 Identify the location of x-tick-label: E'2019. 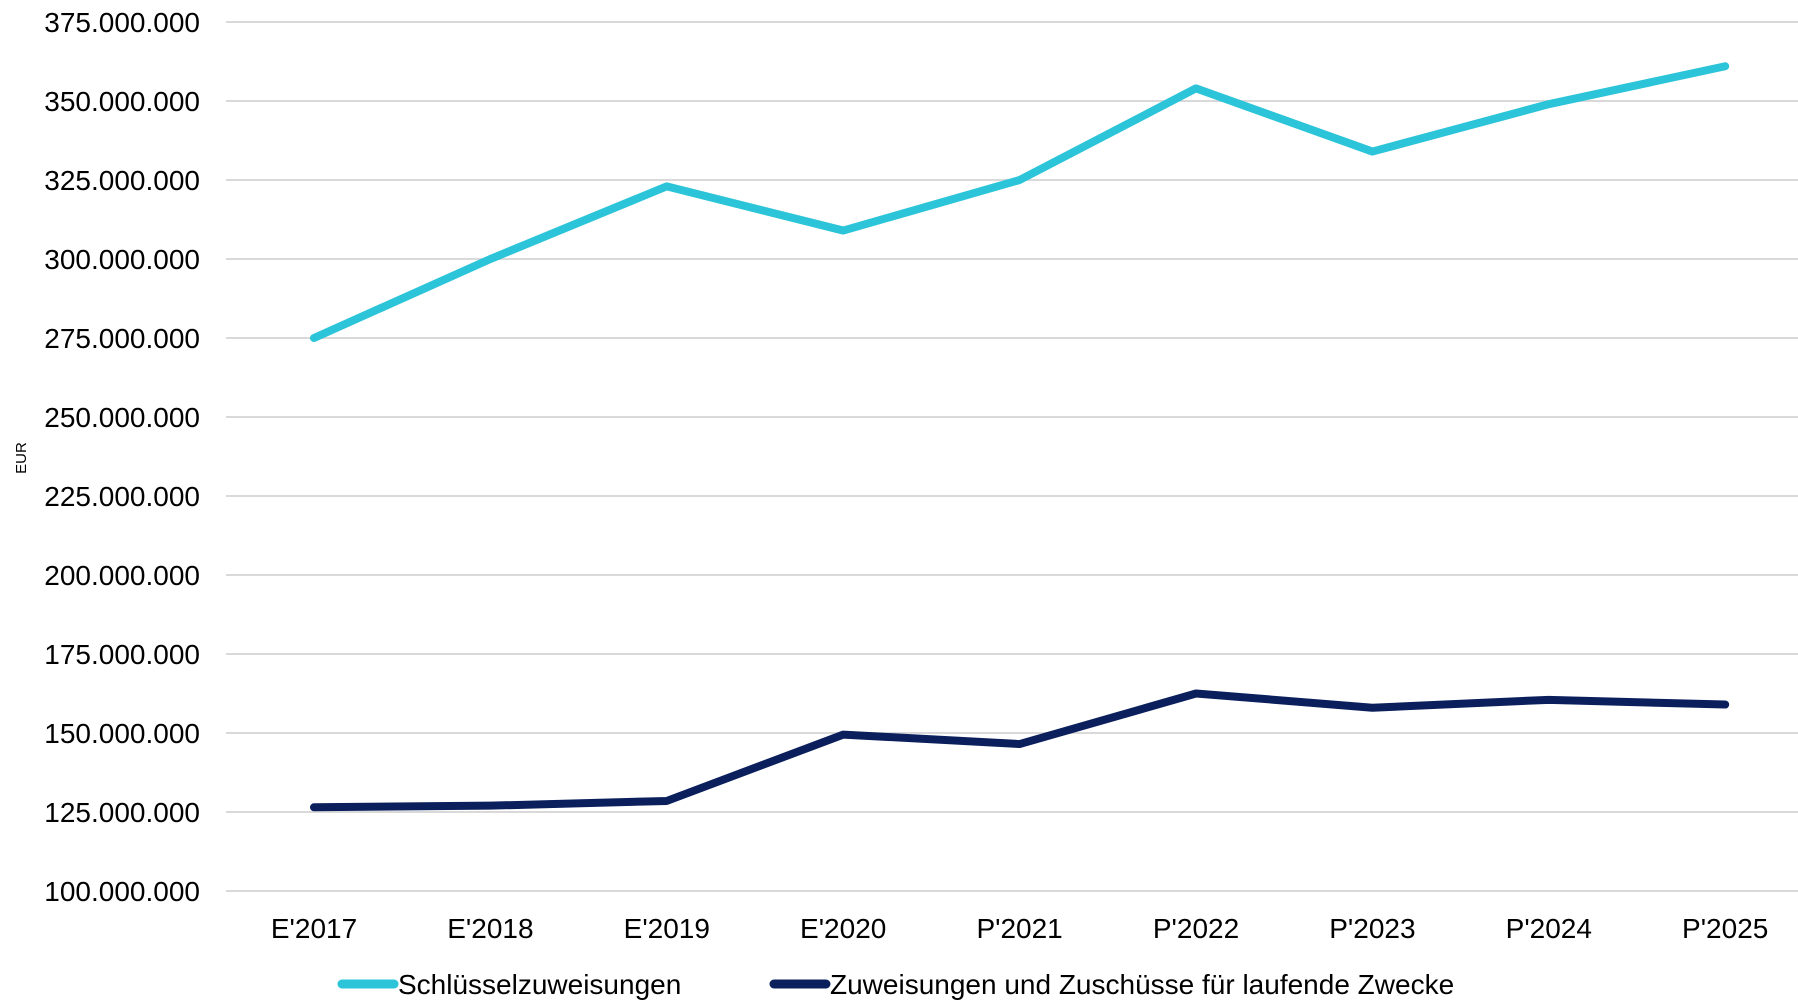
(667, 928).